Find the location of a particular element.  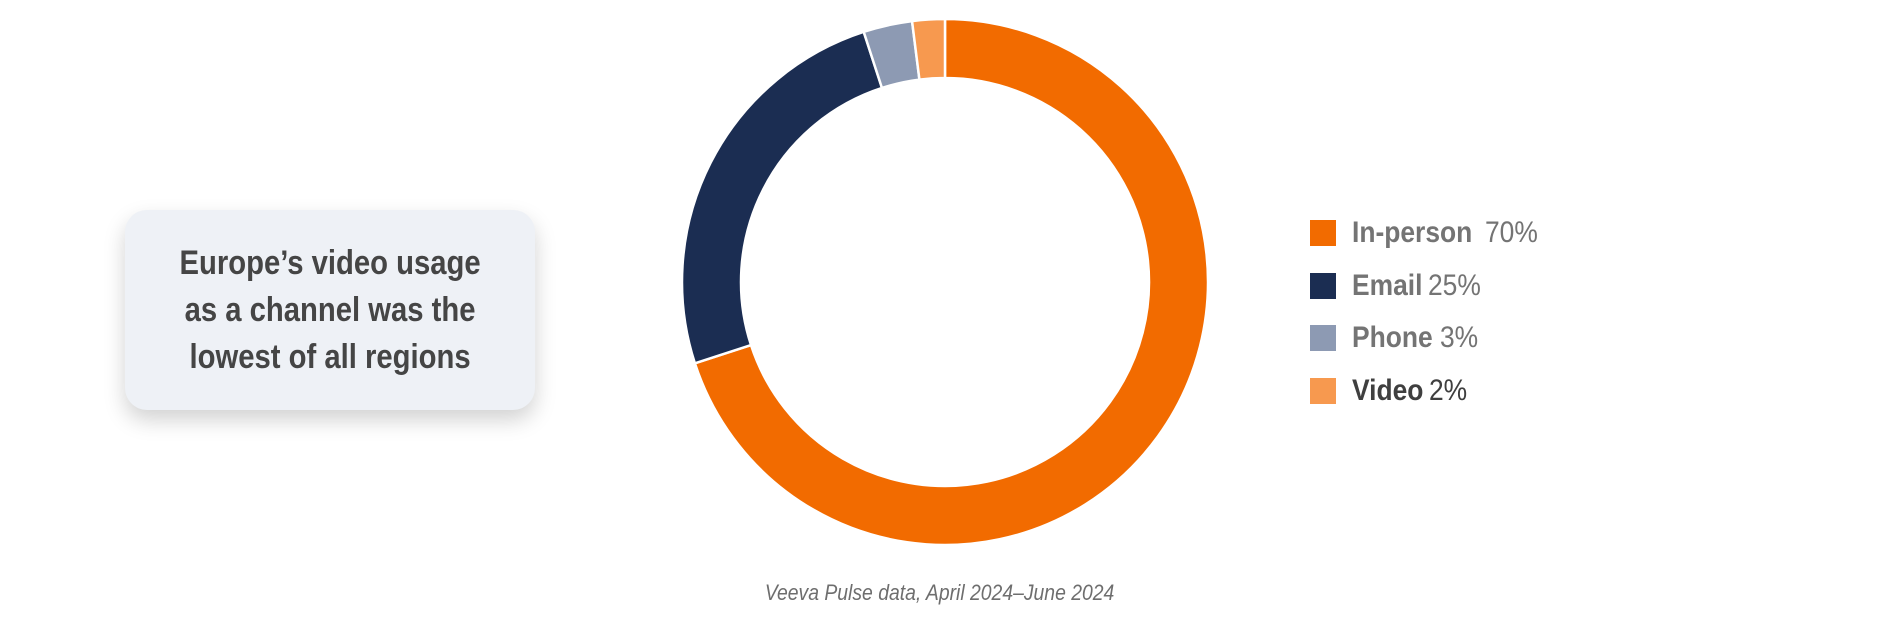

callout-line: as a channel was the is located at coordinates (330, 309).